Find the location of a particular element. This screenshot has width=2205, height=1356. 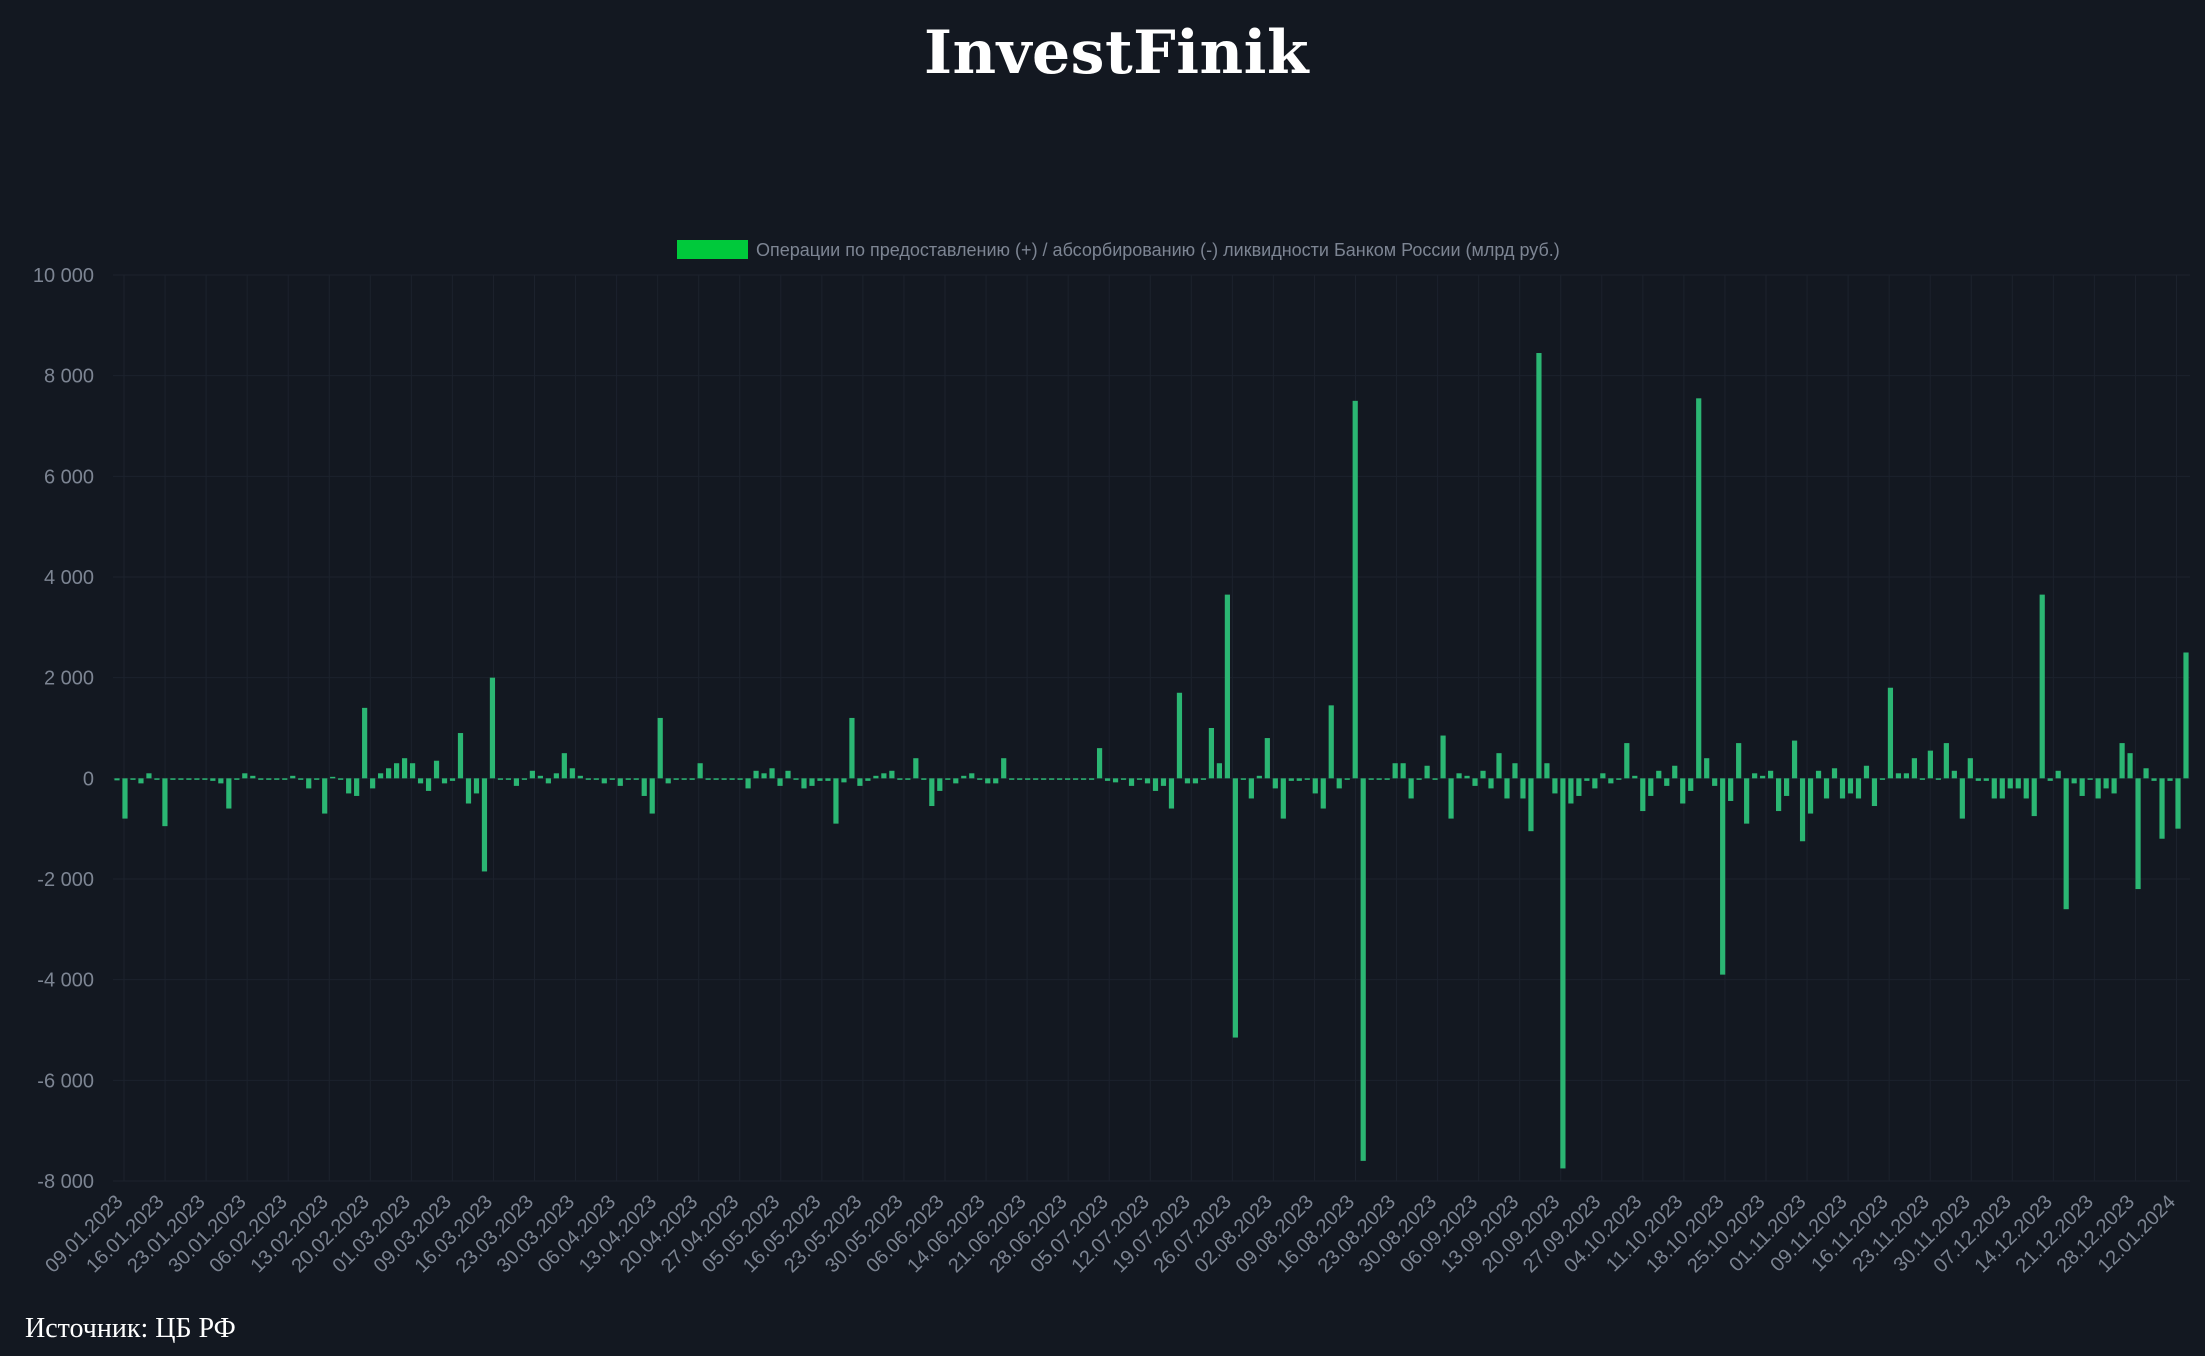

y-tick-label: -8 000 is located at coordinates (65, 1182).